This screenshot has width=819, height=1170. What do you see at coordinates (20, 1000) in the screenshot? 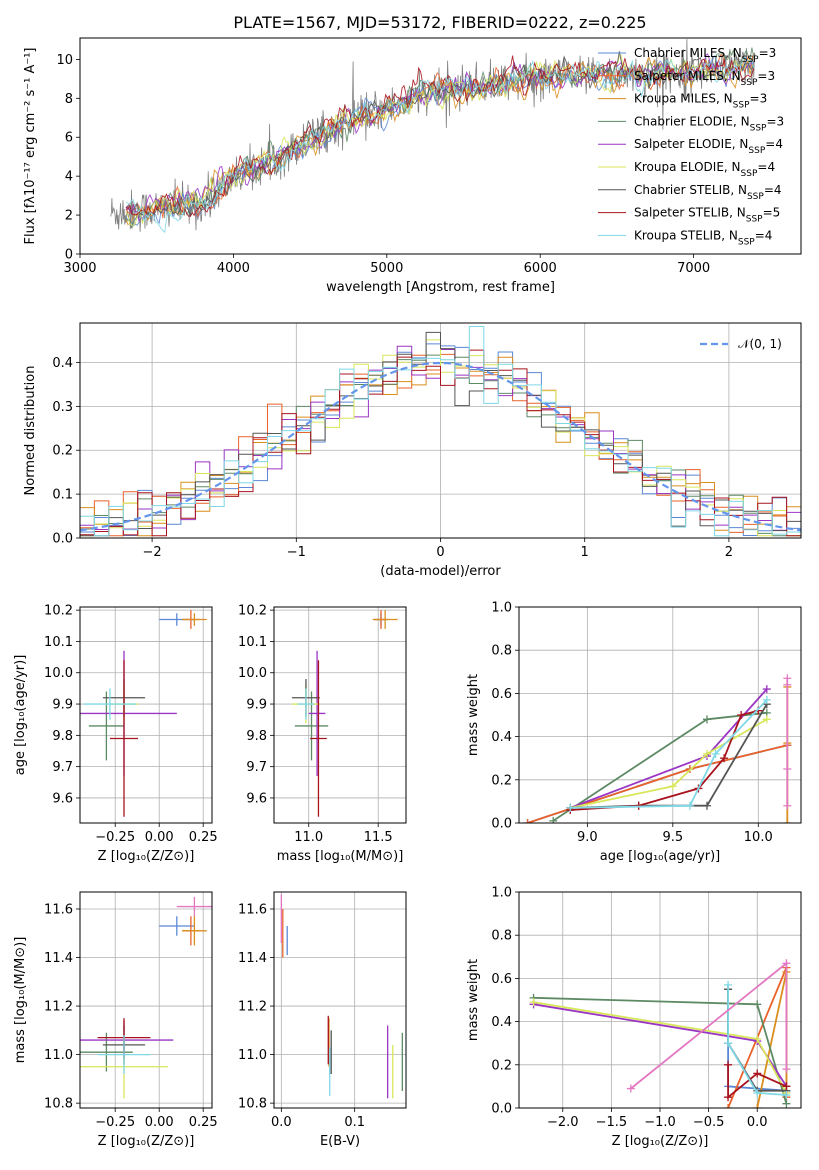
I see `y-axis-label: mass [log₁₀(M/M⊙)]` at bounding box center [20, 1000].